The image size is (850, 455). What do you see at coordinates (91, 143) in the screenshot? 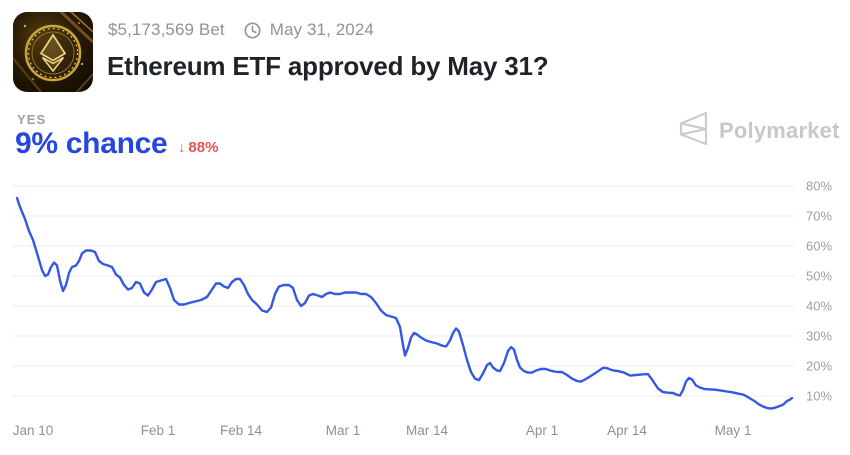
I see `chance-value: 9% chance` at bounding box center [91, 143].